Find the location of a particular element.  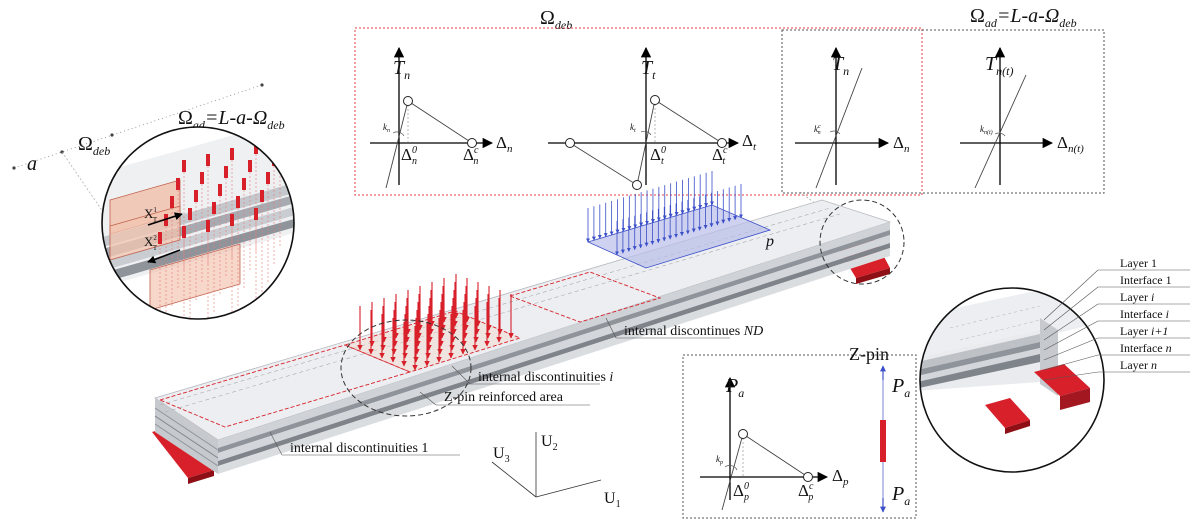

svg-text:Δcp: Δc p is located at coordinates (806, 492).